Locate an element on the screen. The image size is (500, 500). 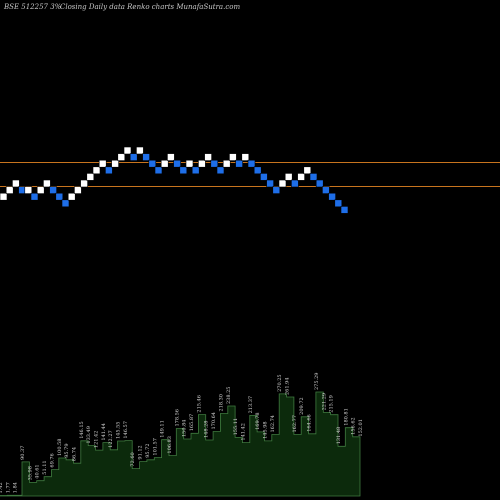
volume-label: 261.94 is located at coordinates (288, 387).